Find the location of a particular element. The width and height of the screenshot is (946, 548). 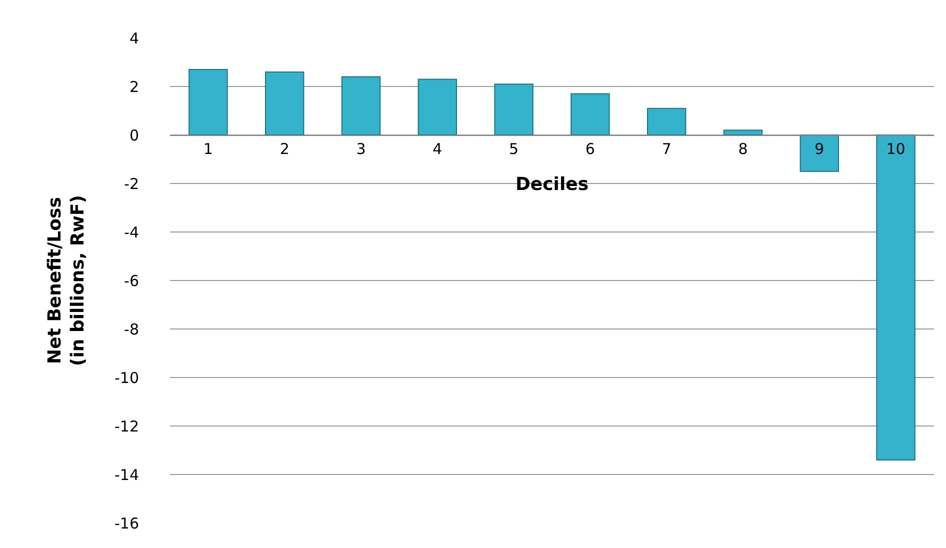

x-tick-label: 2 is located at coordinates (285, 149).